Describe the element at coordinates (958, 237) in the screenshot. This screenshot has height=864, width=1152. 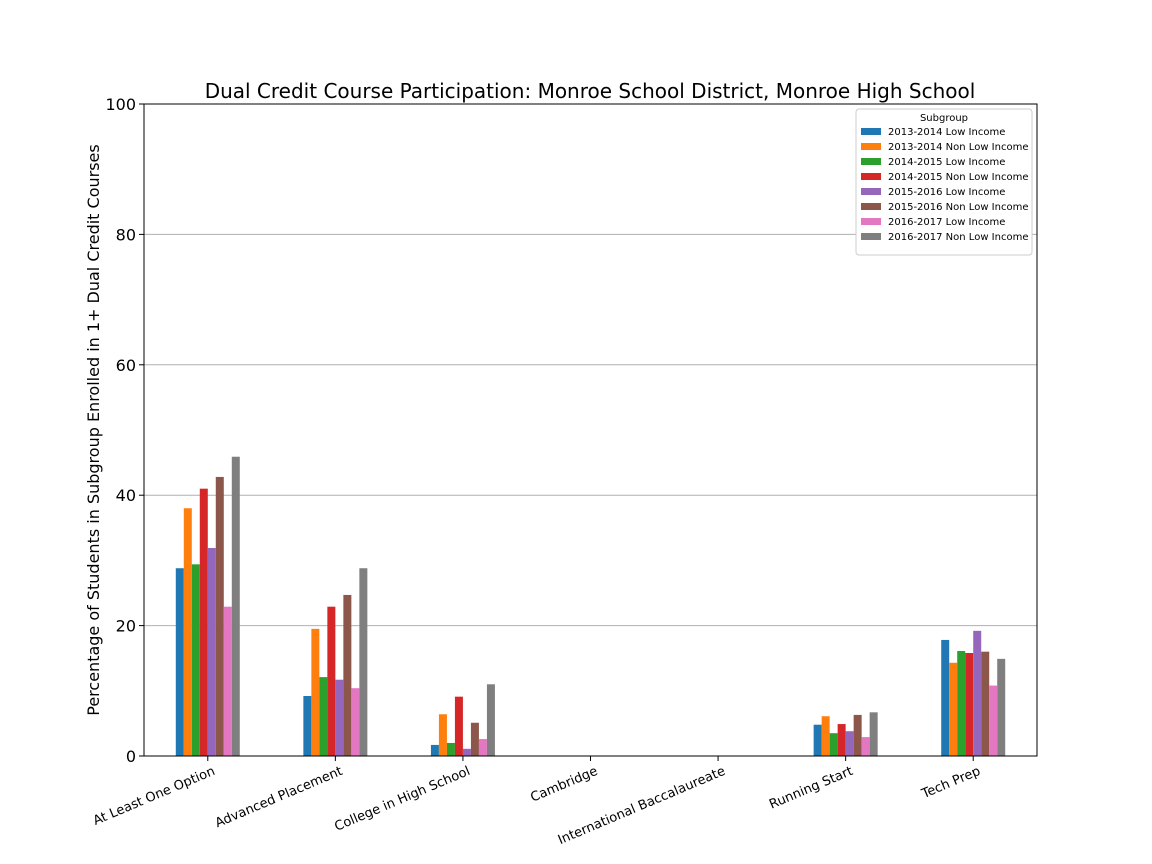
I see `legend-entry: 2016-2017 Non Low Income` at that location.